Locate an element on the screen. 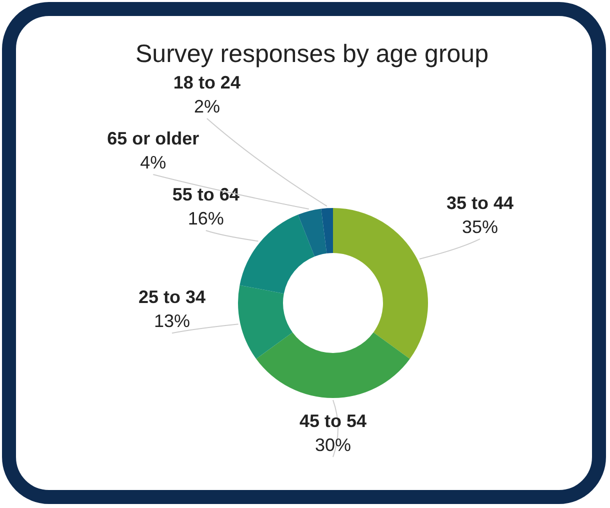 The image size is (610, 508). data-label: 13% is located at coordinates (172, 321).